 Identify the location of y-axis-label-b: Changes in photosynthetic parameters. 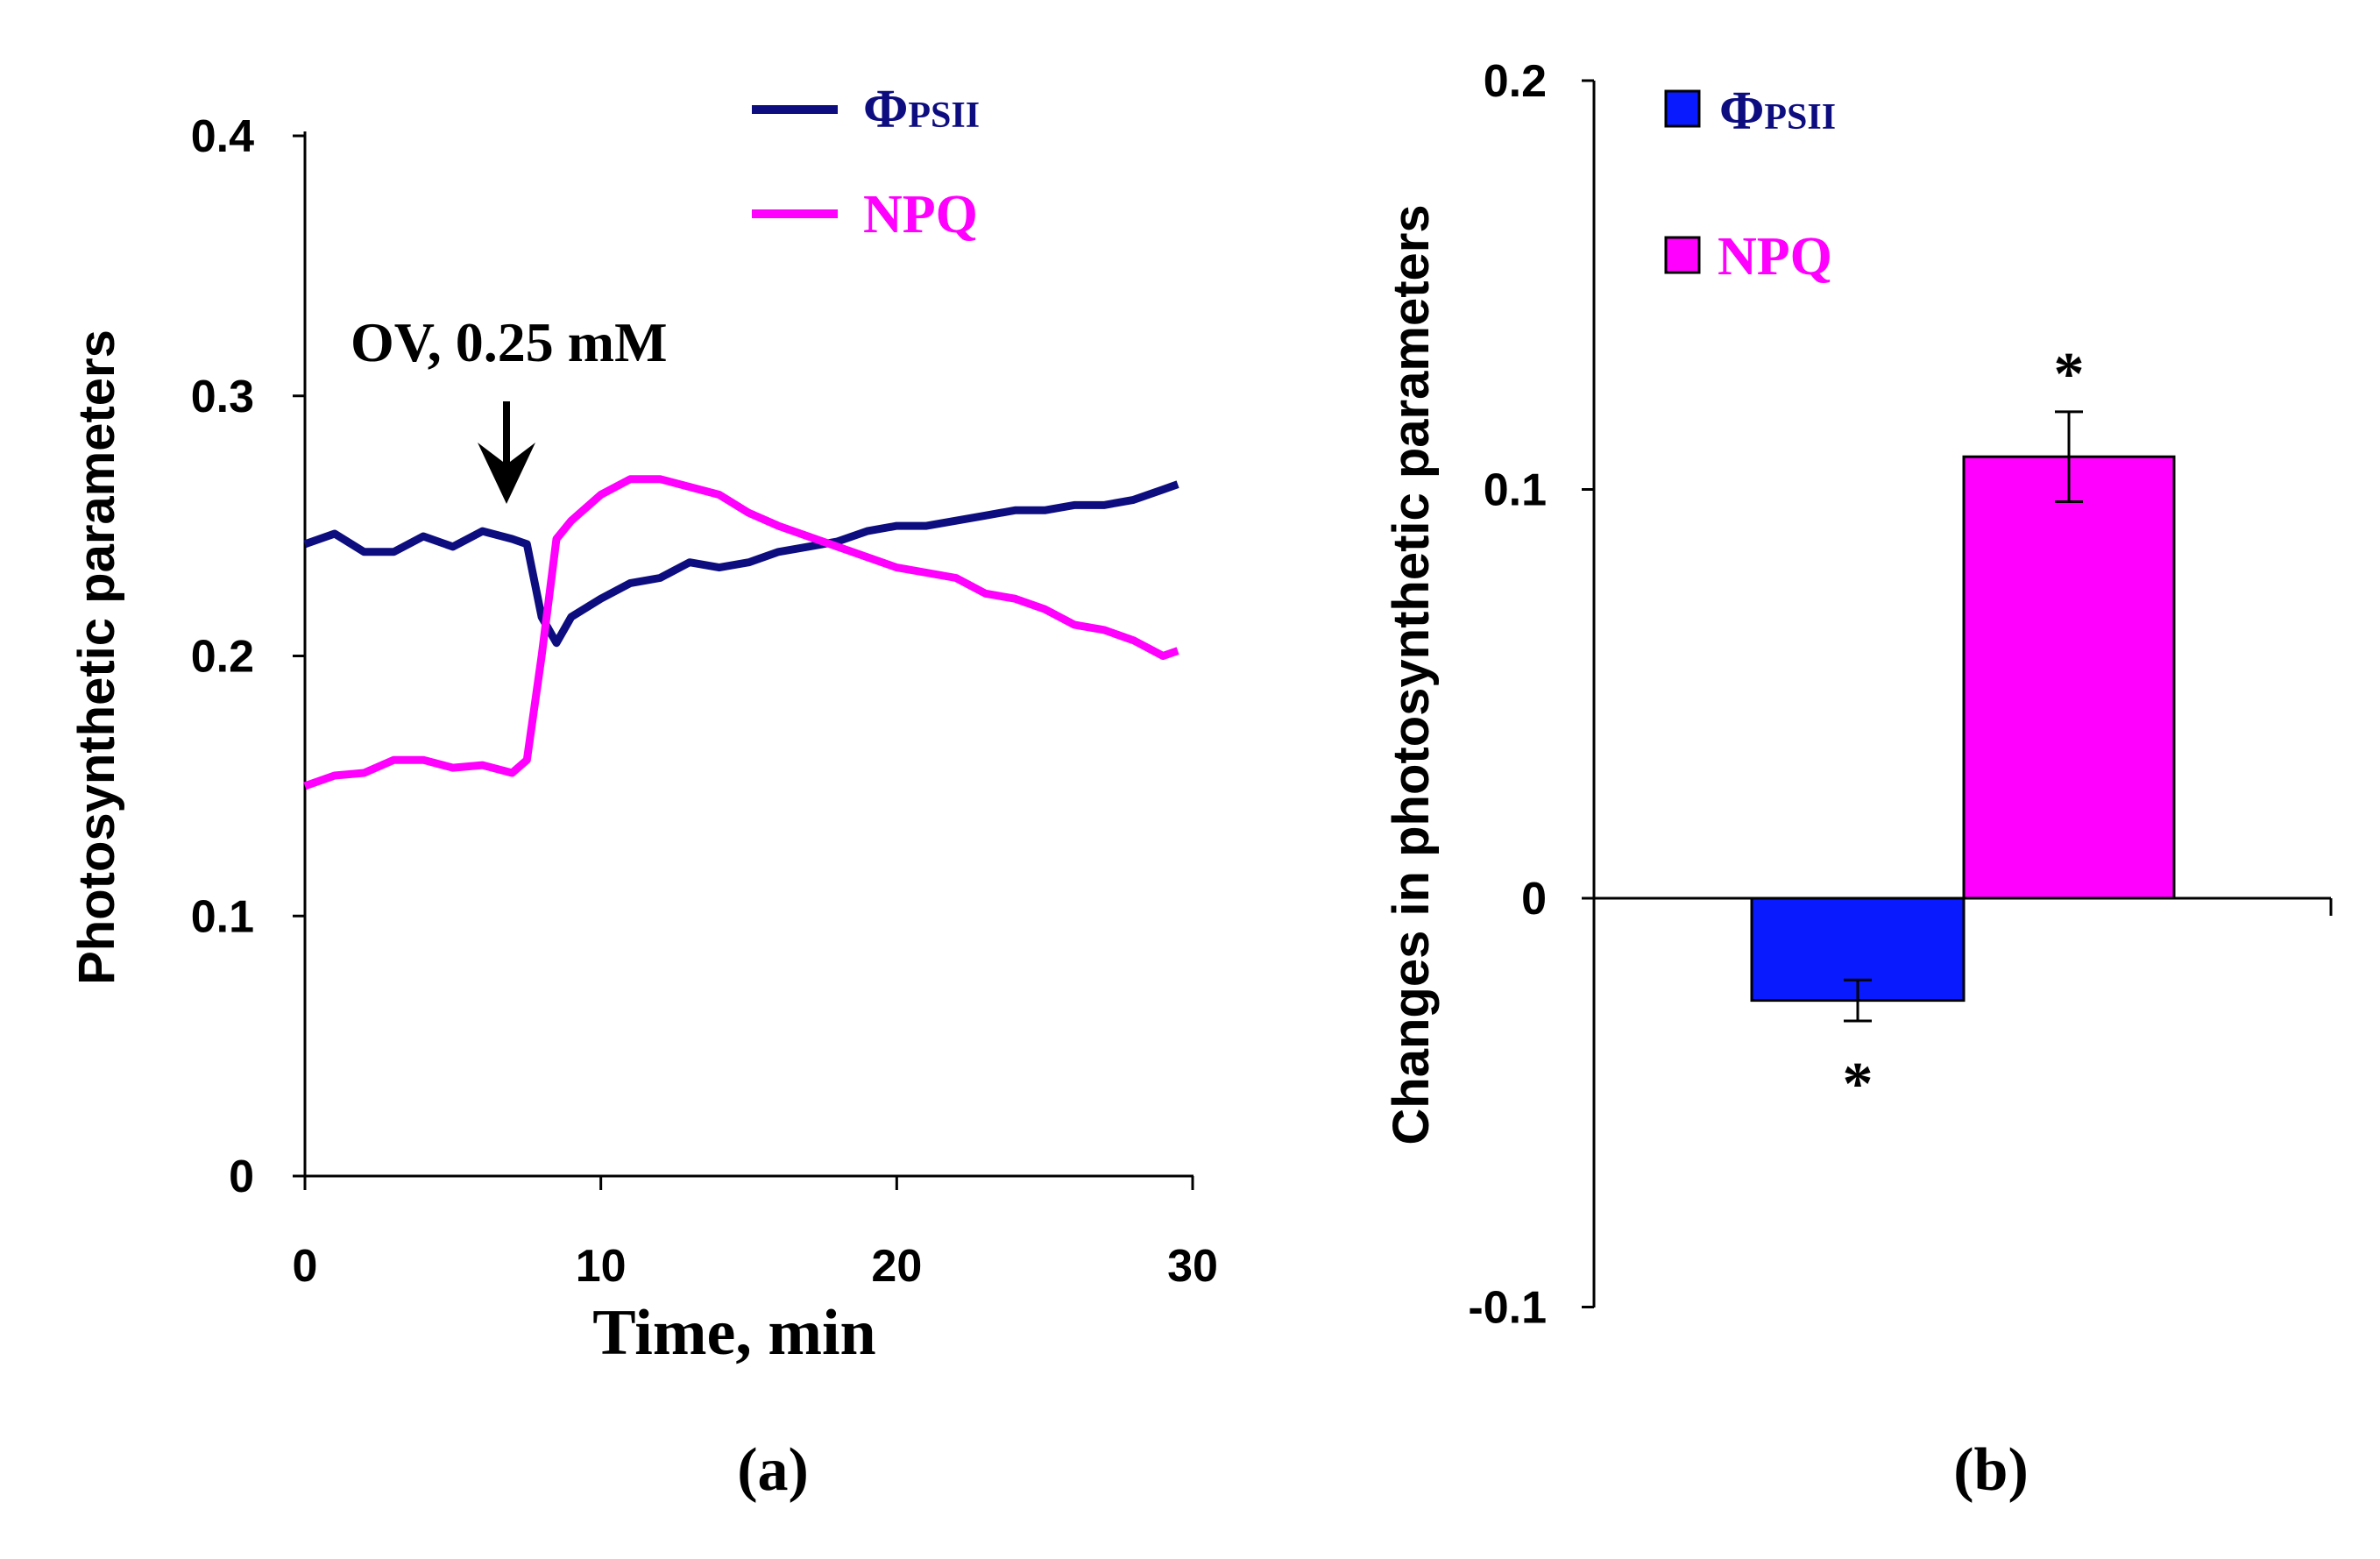
(1411, 674).